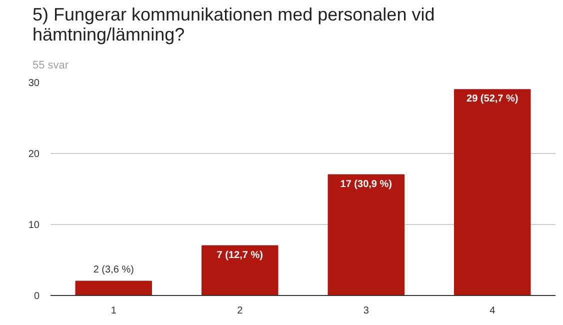  I want to click on x-tick-label: 2, so click(240, 311).